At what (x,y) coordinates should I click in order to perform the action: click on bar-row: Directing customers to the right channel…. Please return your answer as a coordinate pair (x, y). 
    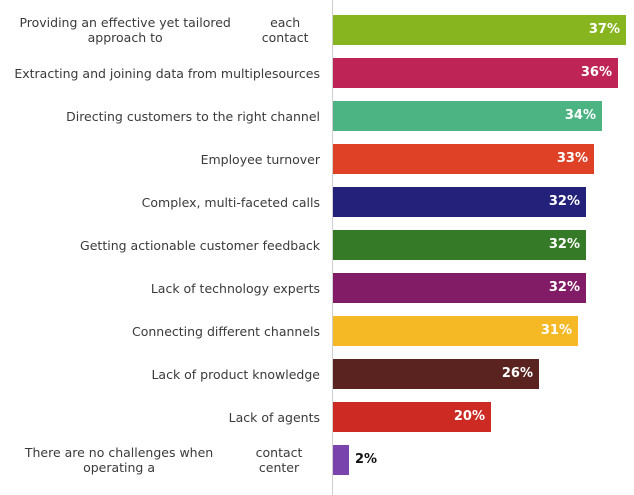
    Looking at the image, I should click on (317, 116).